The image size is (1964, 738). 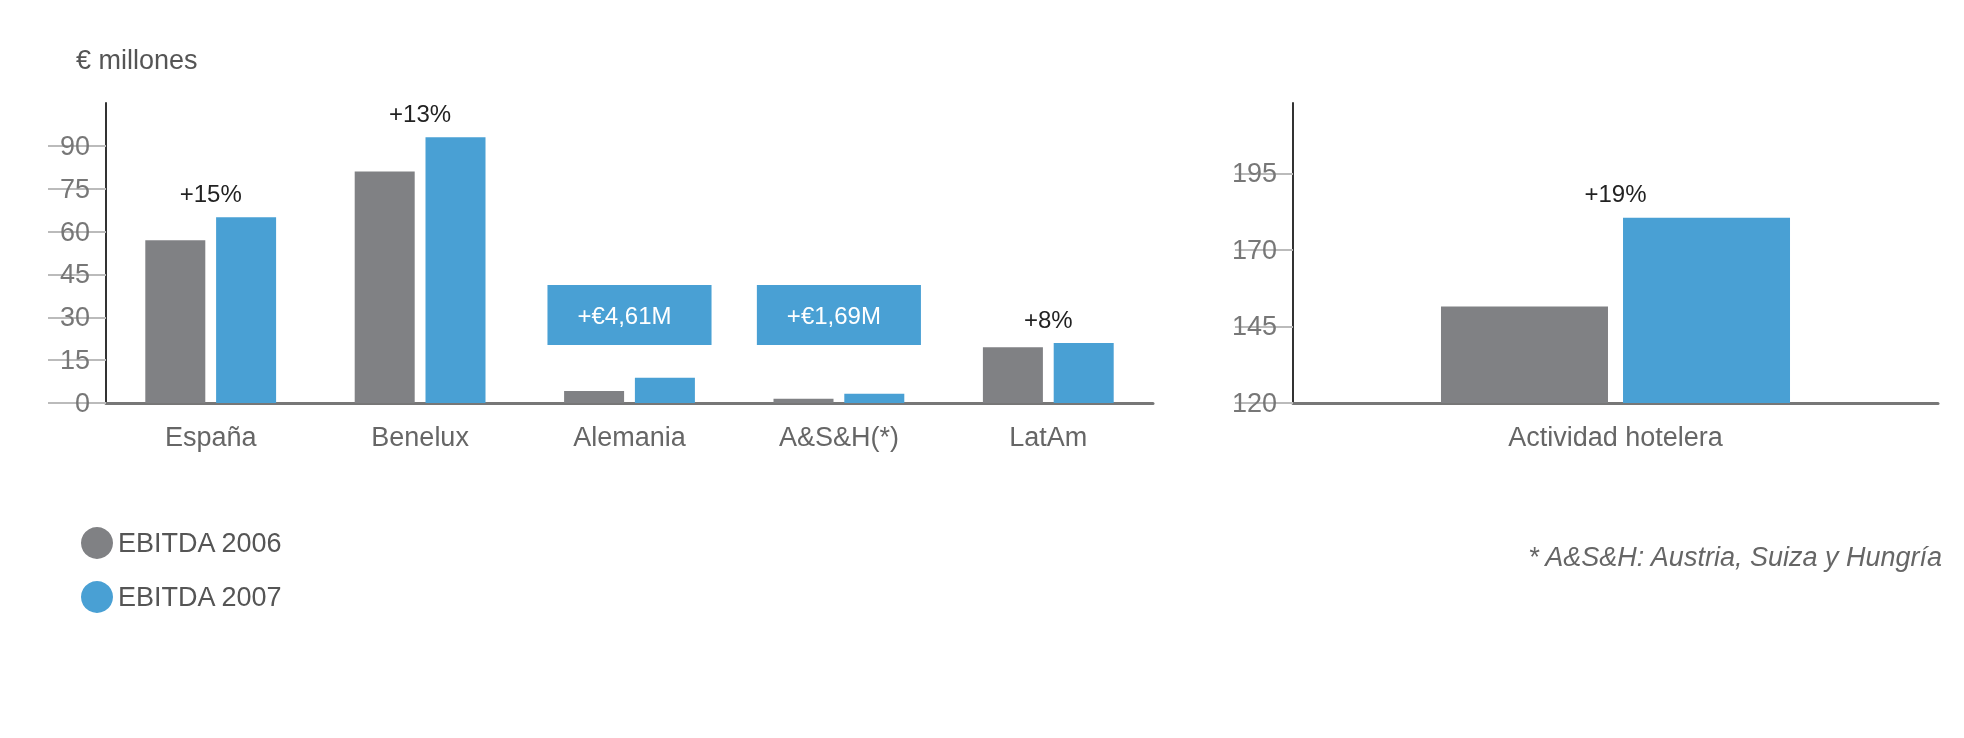 I want to click on y-tick-label: 120, so click(x=1254, y=403).